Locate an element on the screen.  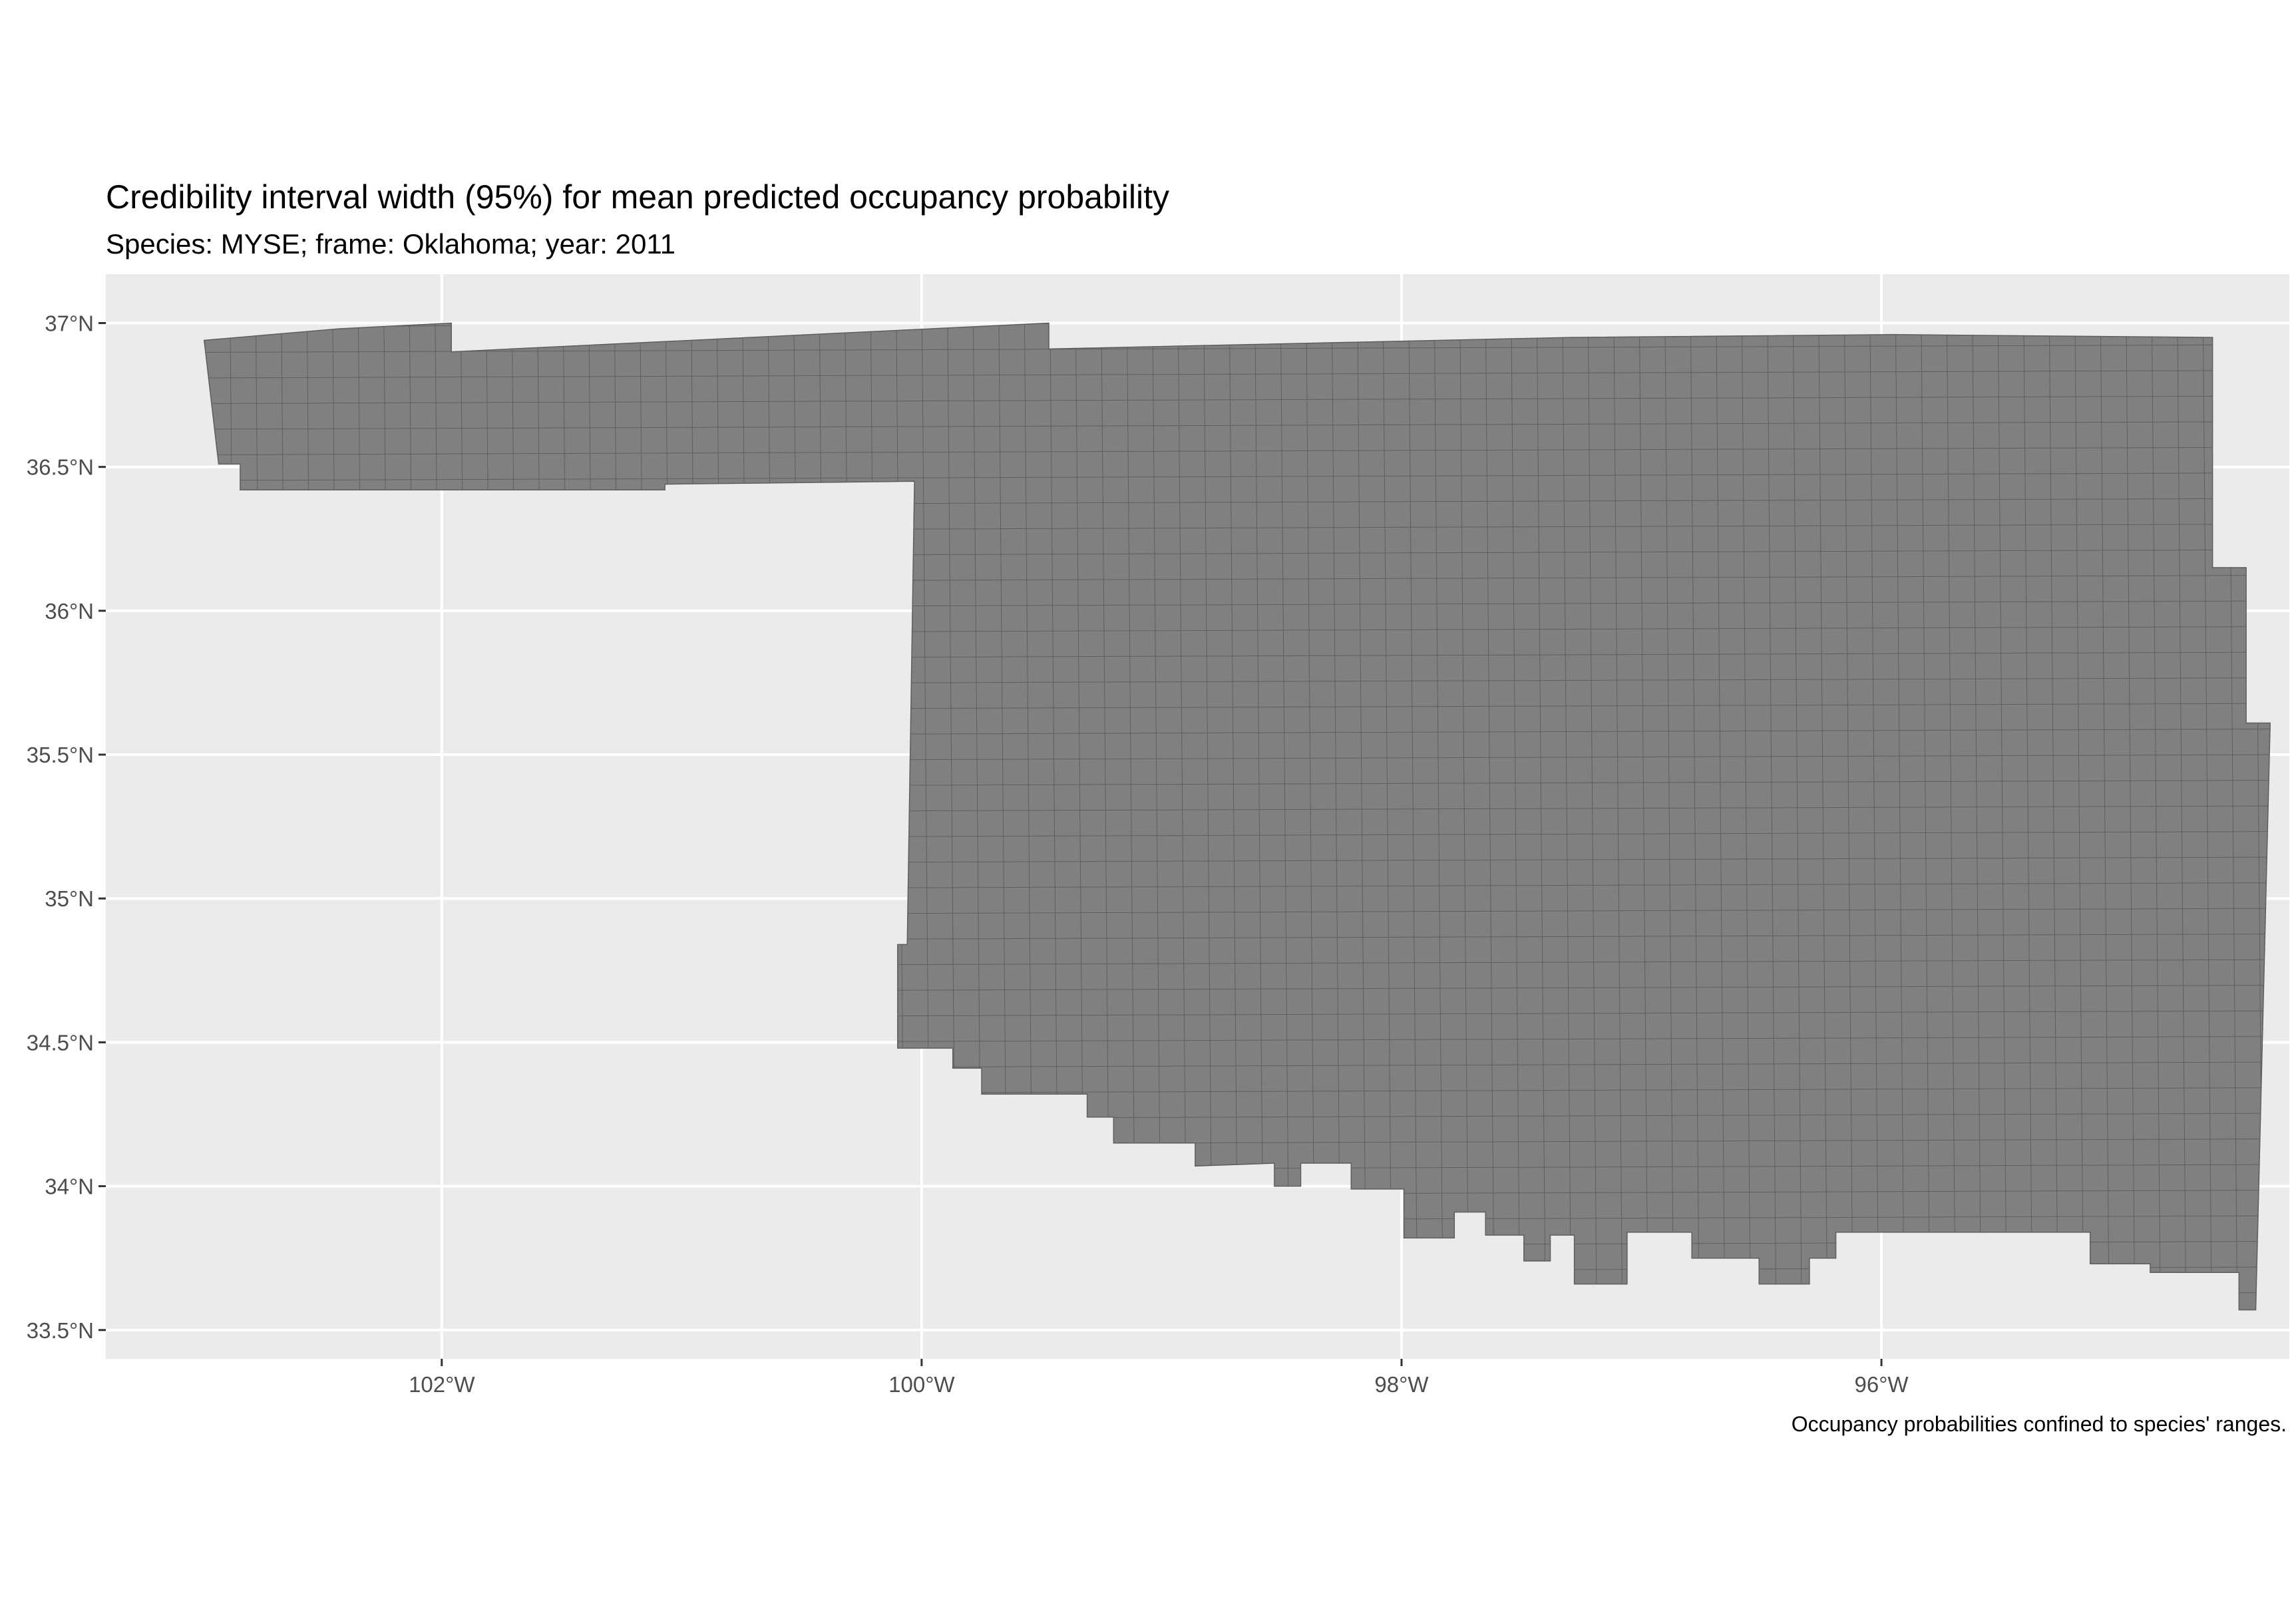
y-tick-label: 33.5°N is located at coordinates (60, 1330).